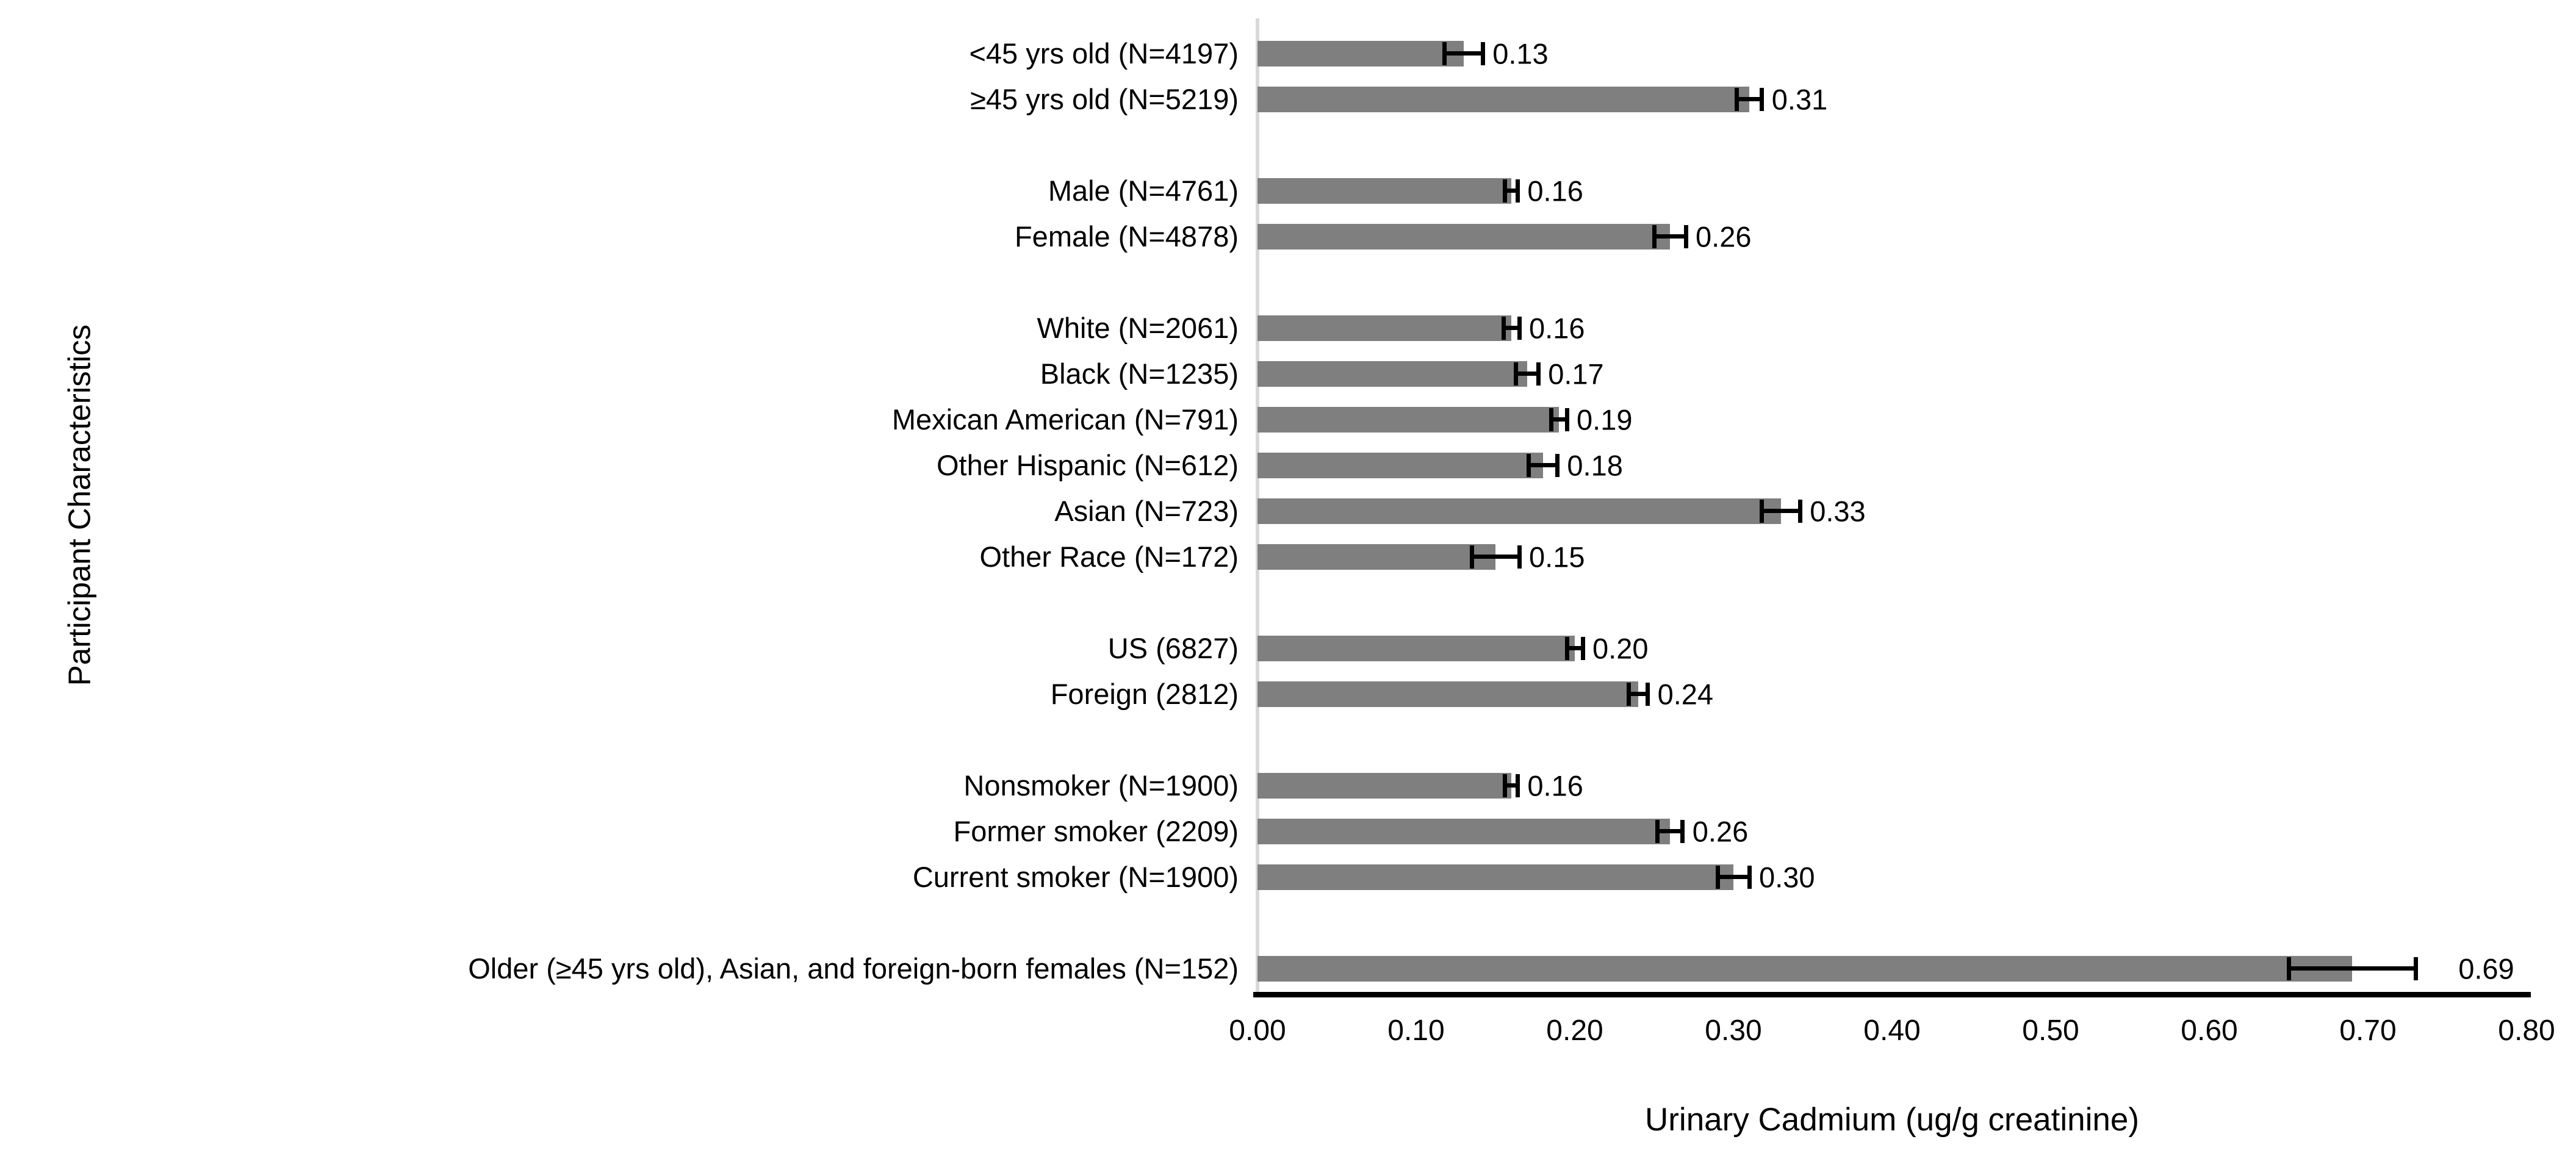 This screenshot has width=2576, height=1167. What do you see at coordinates (1138, 327) in the screenshot?
I see `category-label: White (N=2061)` at bounding box center [1138, 327].